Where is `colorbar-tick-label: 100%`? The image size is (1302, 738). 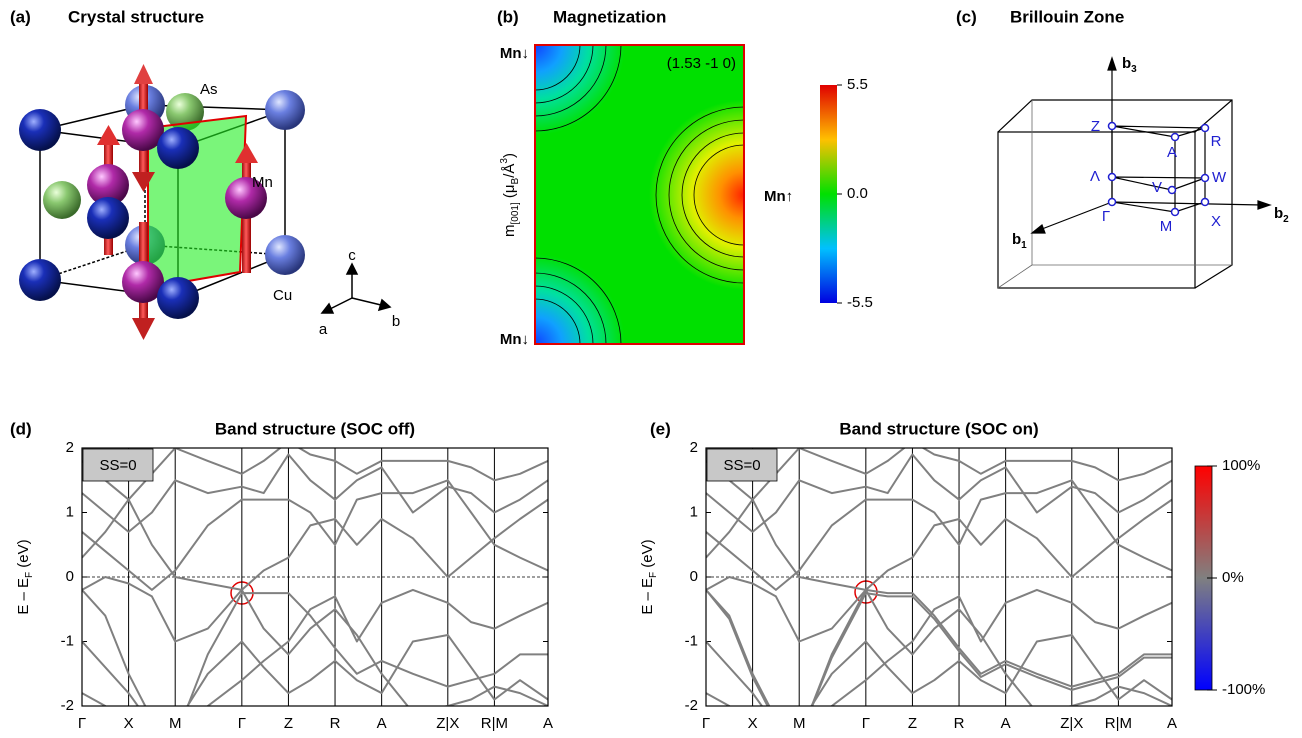 colorbar-tick-label: 100% is located at coordinates (1241, 465).